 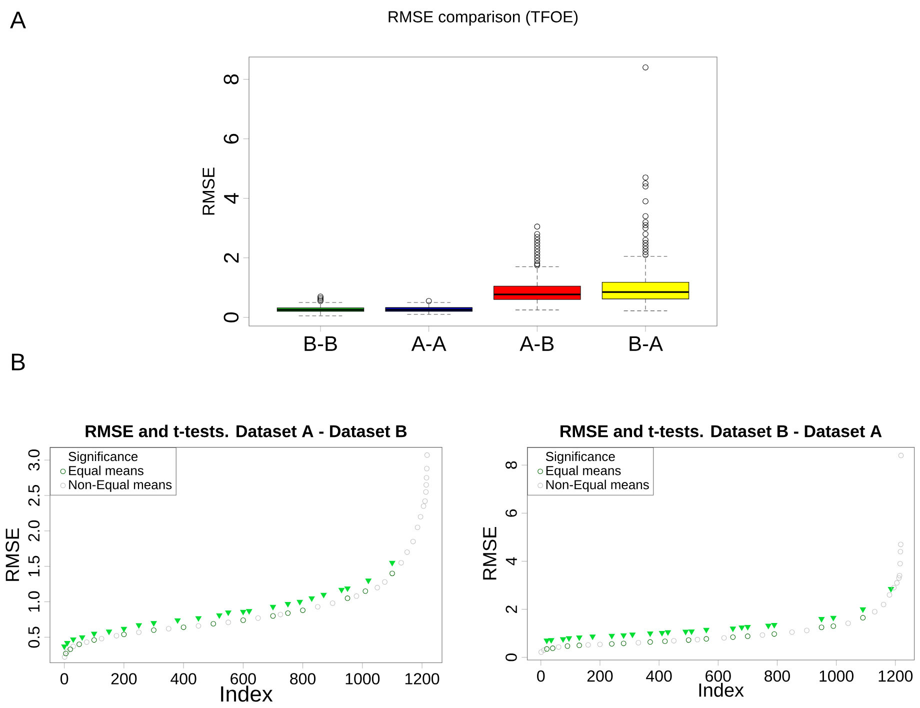 What do you see at coordinates (34, 637) in the screenshot?
I see `y-tick-label: 0.5` at bounding box center [34, 637].